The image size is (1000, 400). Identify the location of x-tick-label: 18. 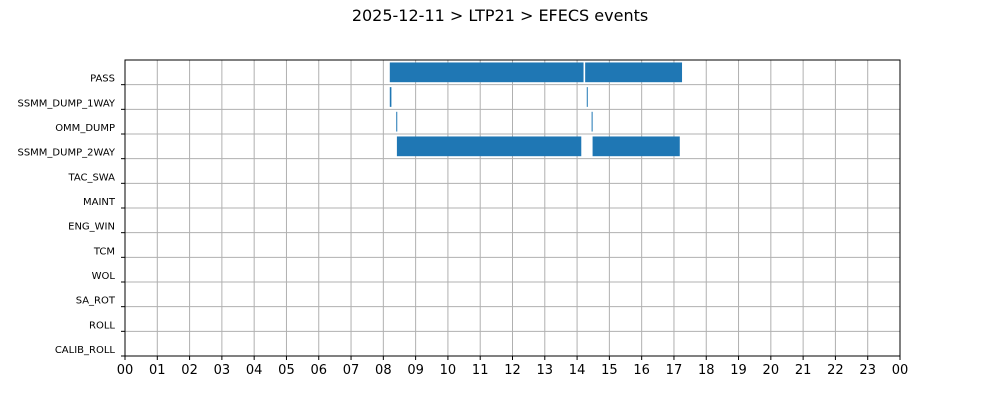
(706, 370).